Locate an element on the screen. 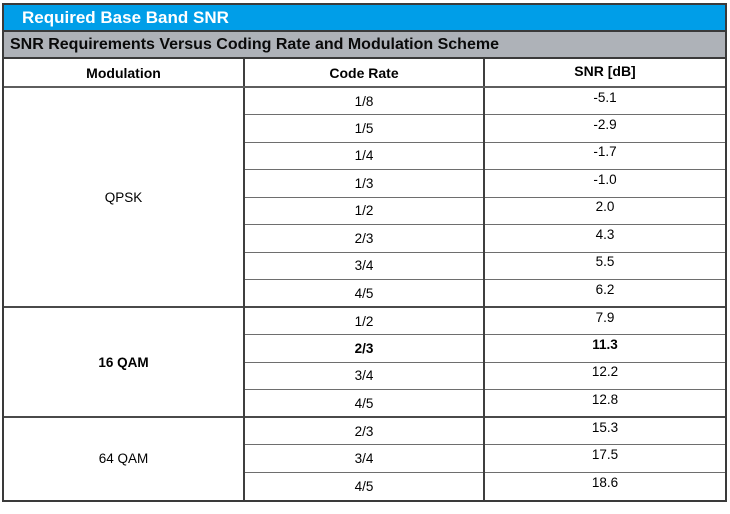 The height and width of the screenshot is (514, 730). snr-value: 4.3 is located at coordinates (605, 234).